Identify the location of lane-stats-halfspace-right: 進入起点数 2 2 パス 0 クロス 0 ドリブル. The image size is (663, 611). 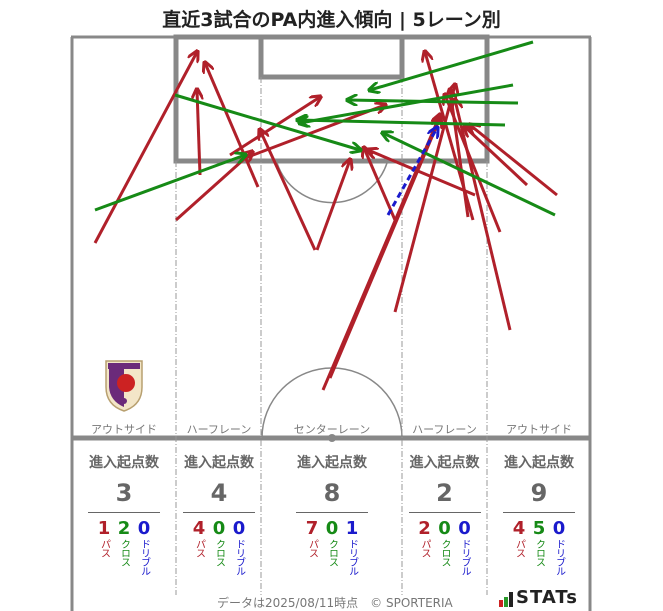
(444, 513).